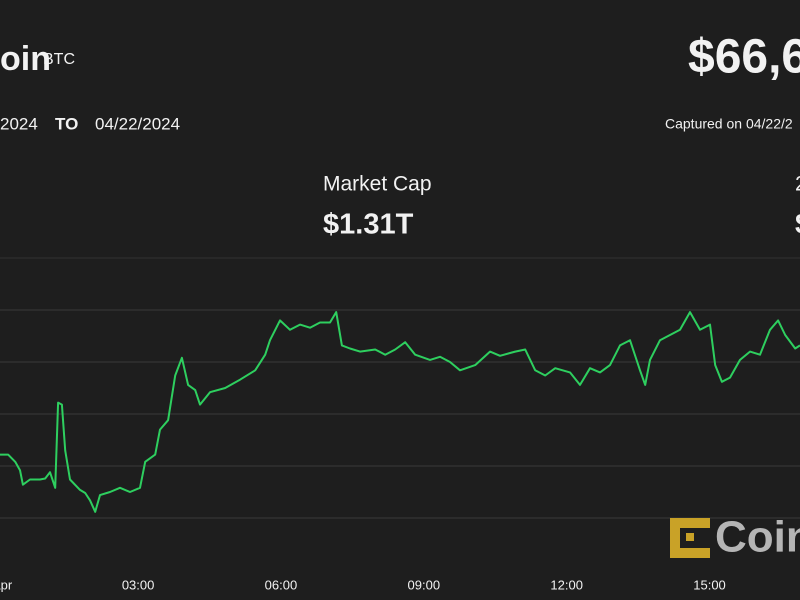  Describe the element at coordinates (138, 584) in the screenshot. I see `x-tick-label: 03:00` at that location.